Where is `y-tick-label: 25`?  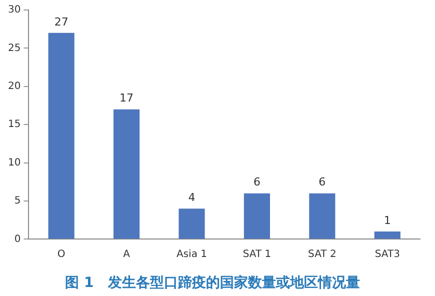
y-tick-label: 25 is located at coordinates (14, 48).